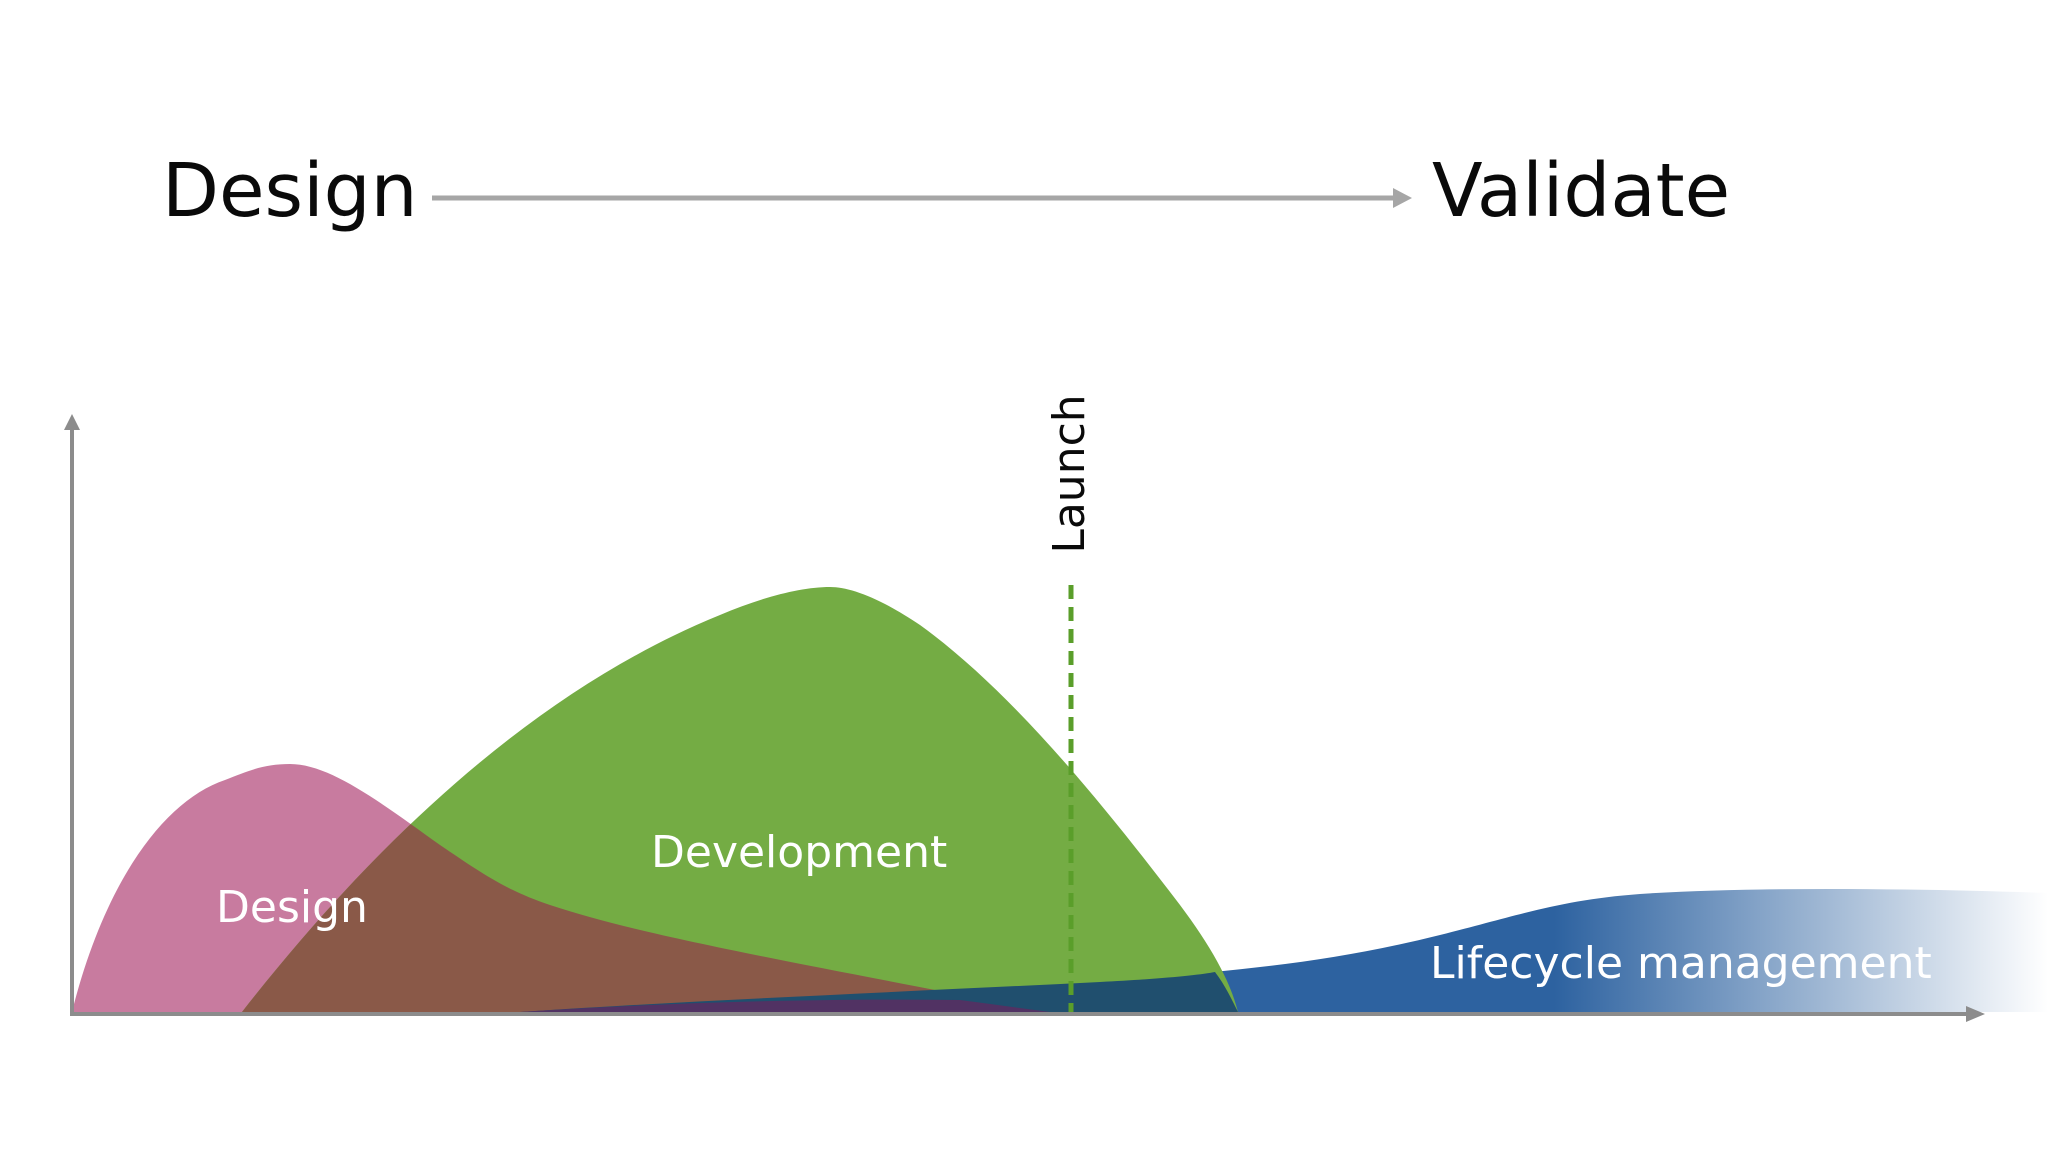  Describe the element at coordinates (1975, 1014) in the screenshot. I see `x-axis-arrowhead-icon` at that location.